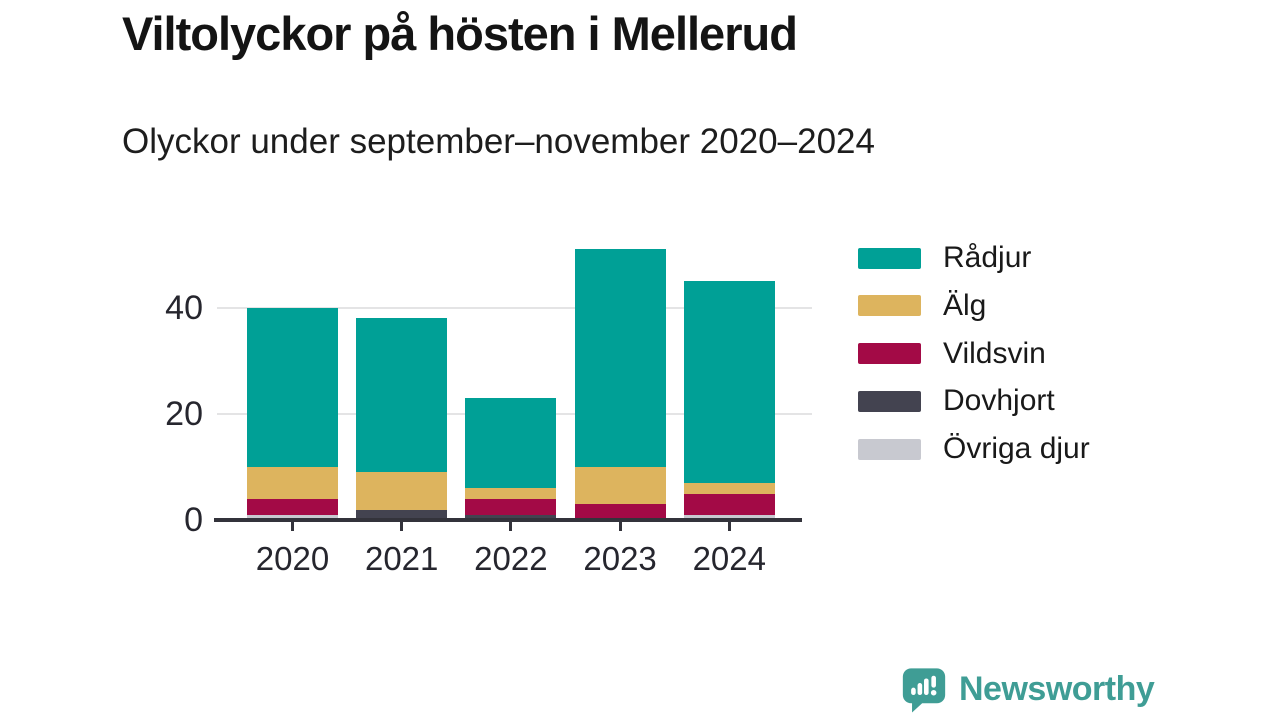  Describe the element at coordinates (620, 558) in the screenshot. I see `x-axis-tick-label: 2023` at that location.